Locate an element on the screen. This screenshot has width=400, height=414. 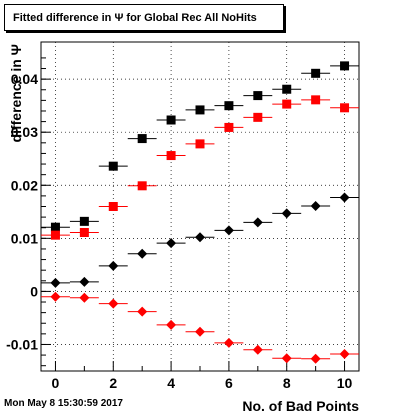
y-tick-label: 0.01 is located at coordinates (24, 238).